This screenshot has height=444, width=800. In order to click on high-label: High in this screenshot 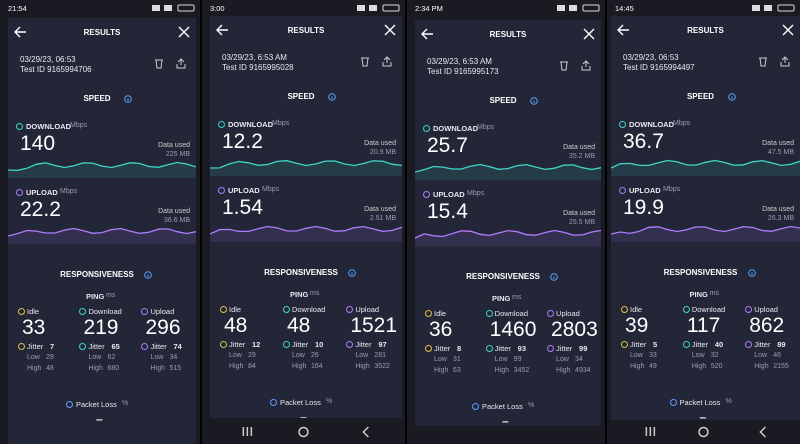, I will do `click(699, 366)`.